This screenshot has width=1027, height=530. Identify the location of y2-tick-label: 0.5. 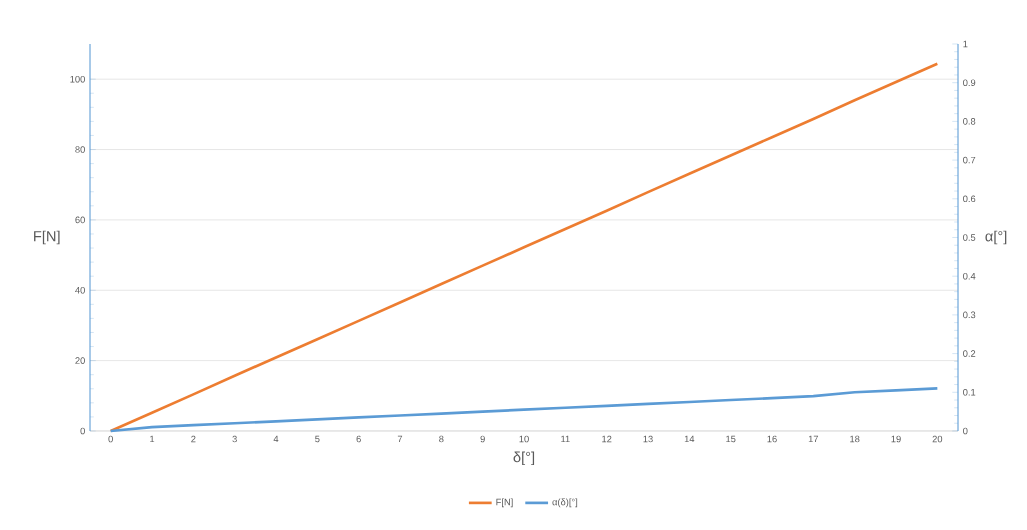
(969, 237).